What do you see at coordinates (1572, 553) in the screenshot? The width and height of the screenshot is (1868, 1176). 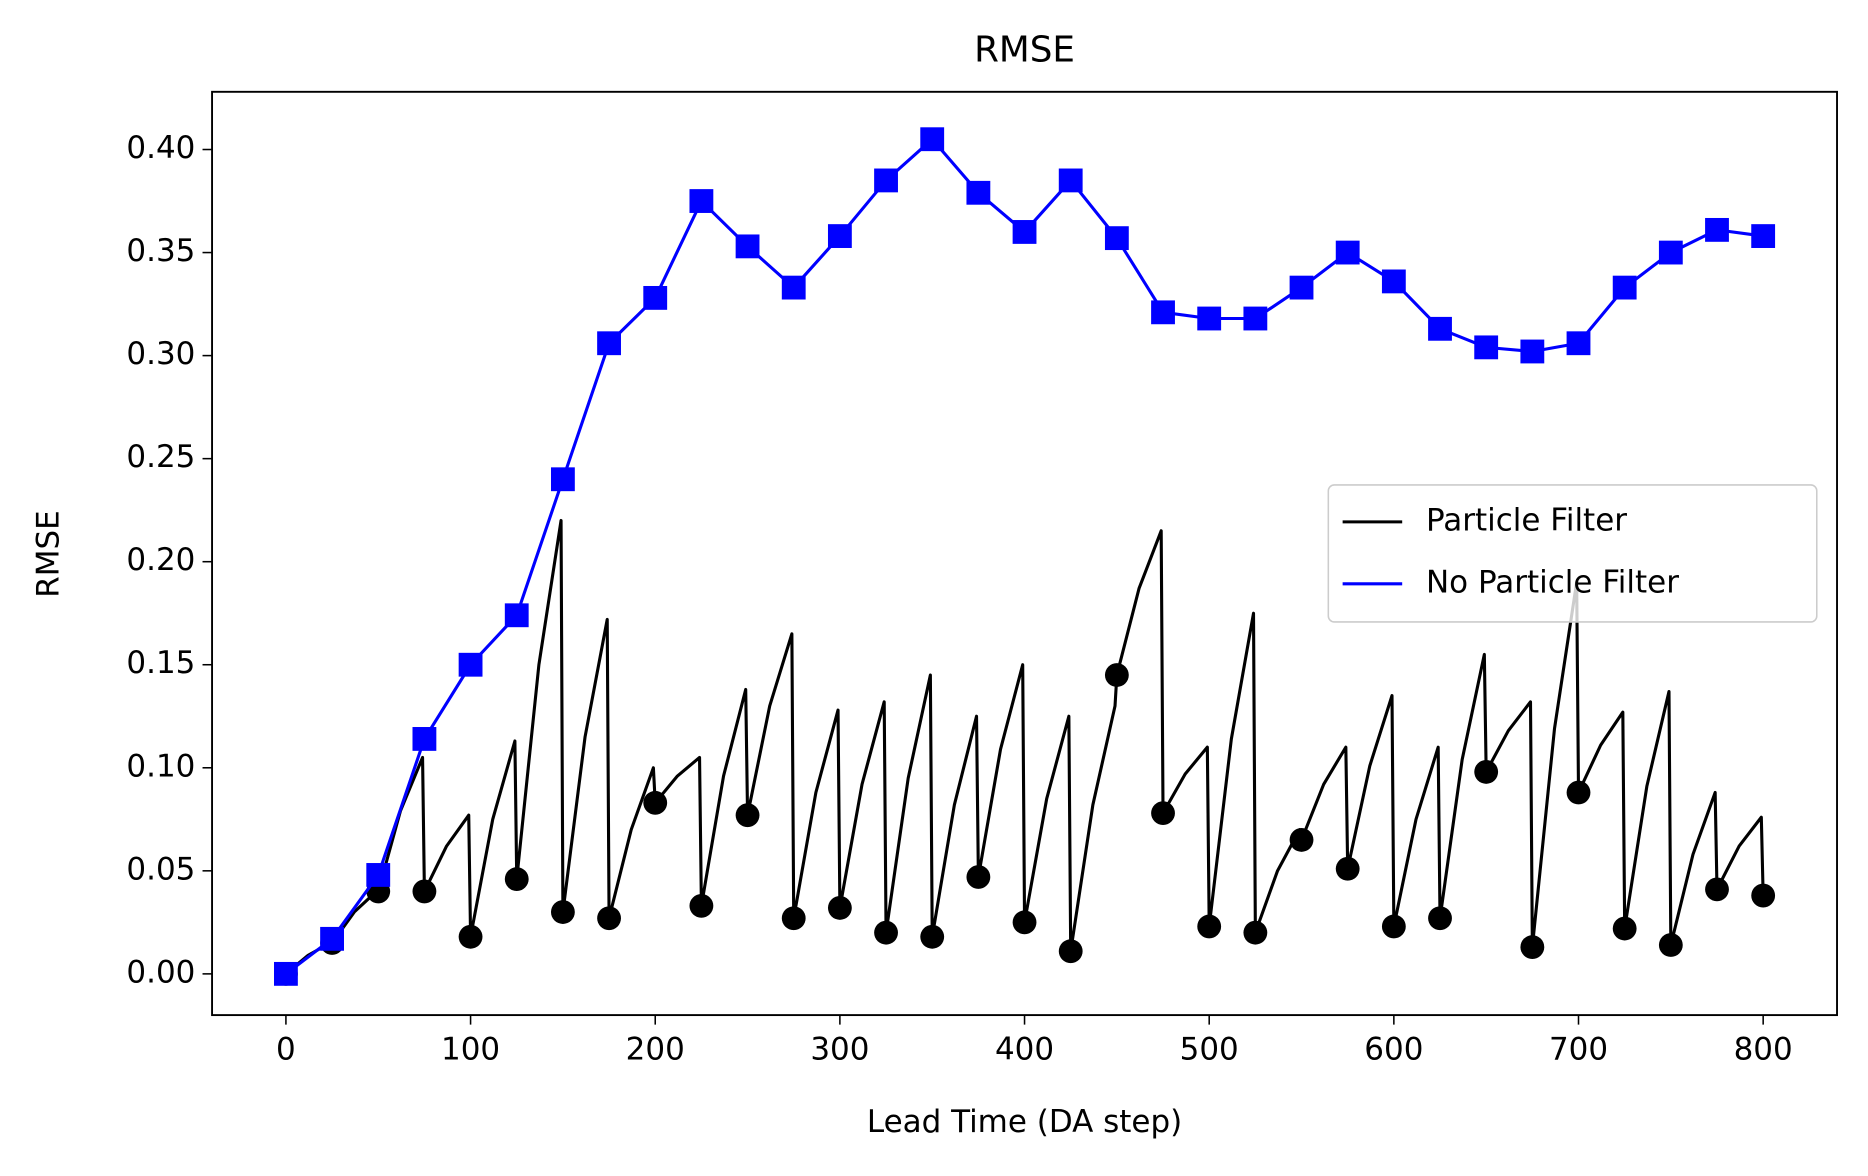 I see `legend-box` at bounding box center [1572, 553].